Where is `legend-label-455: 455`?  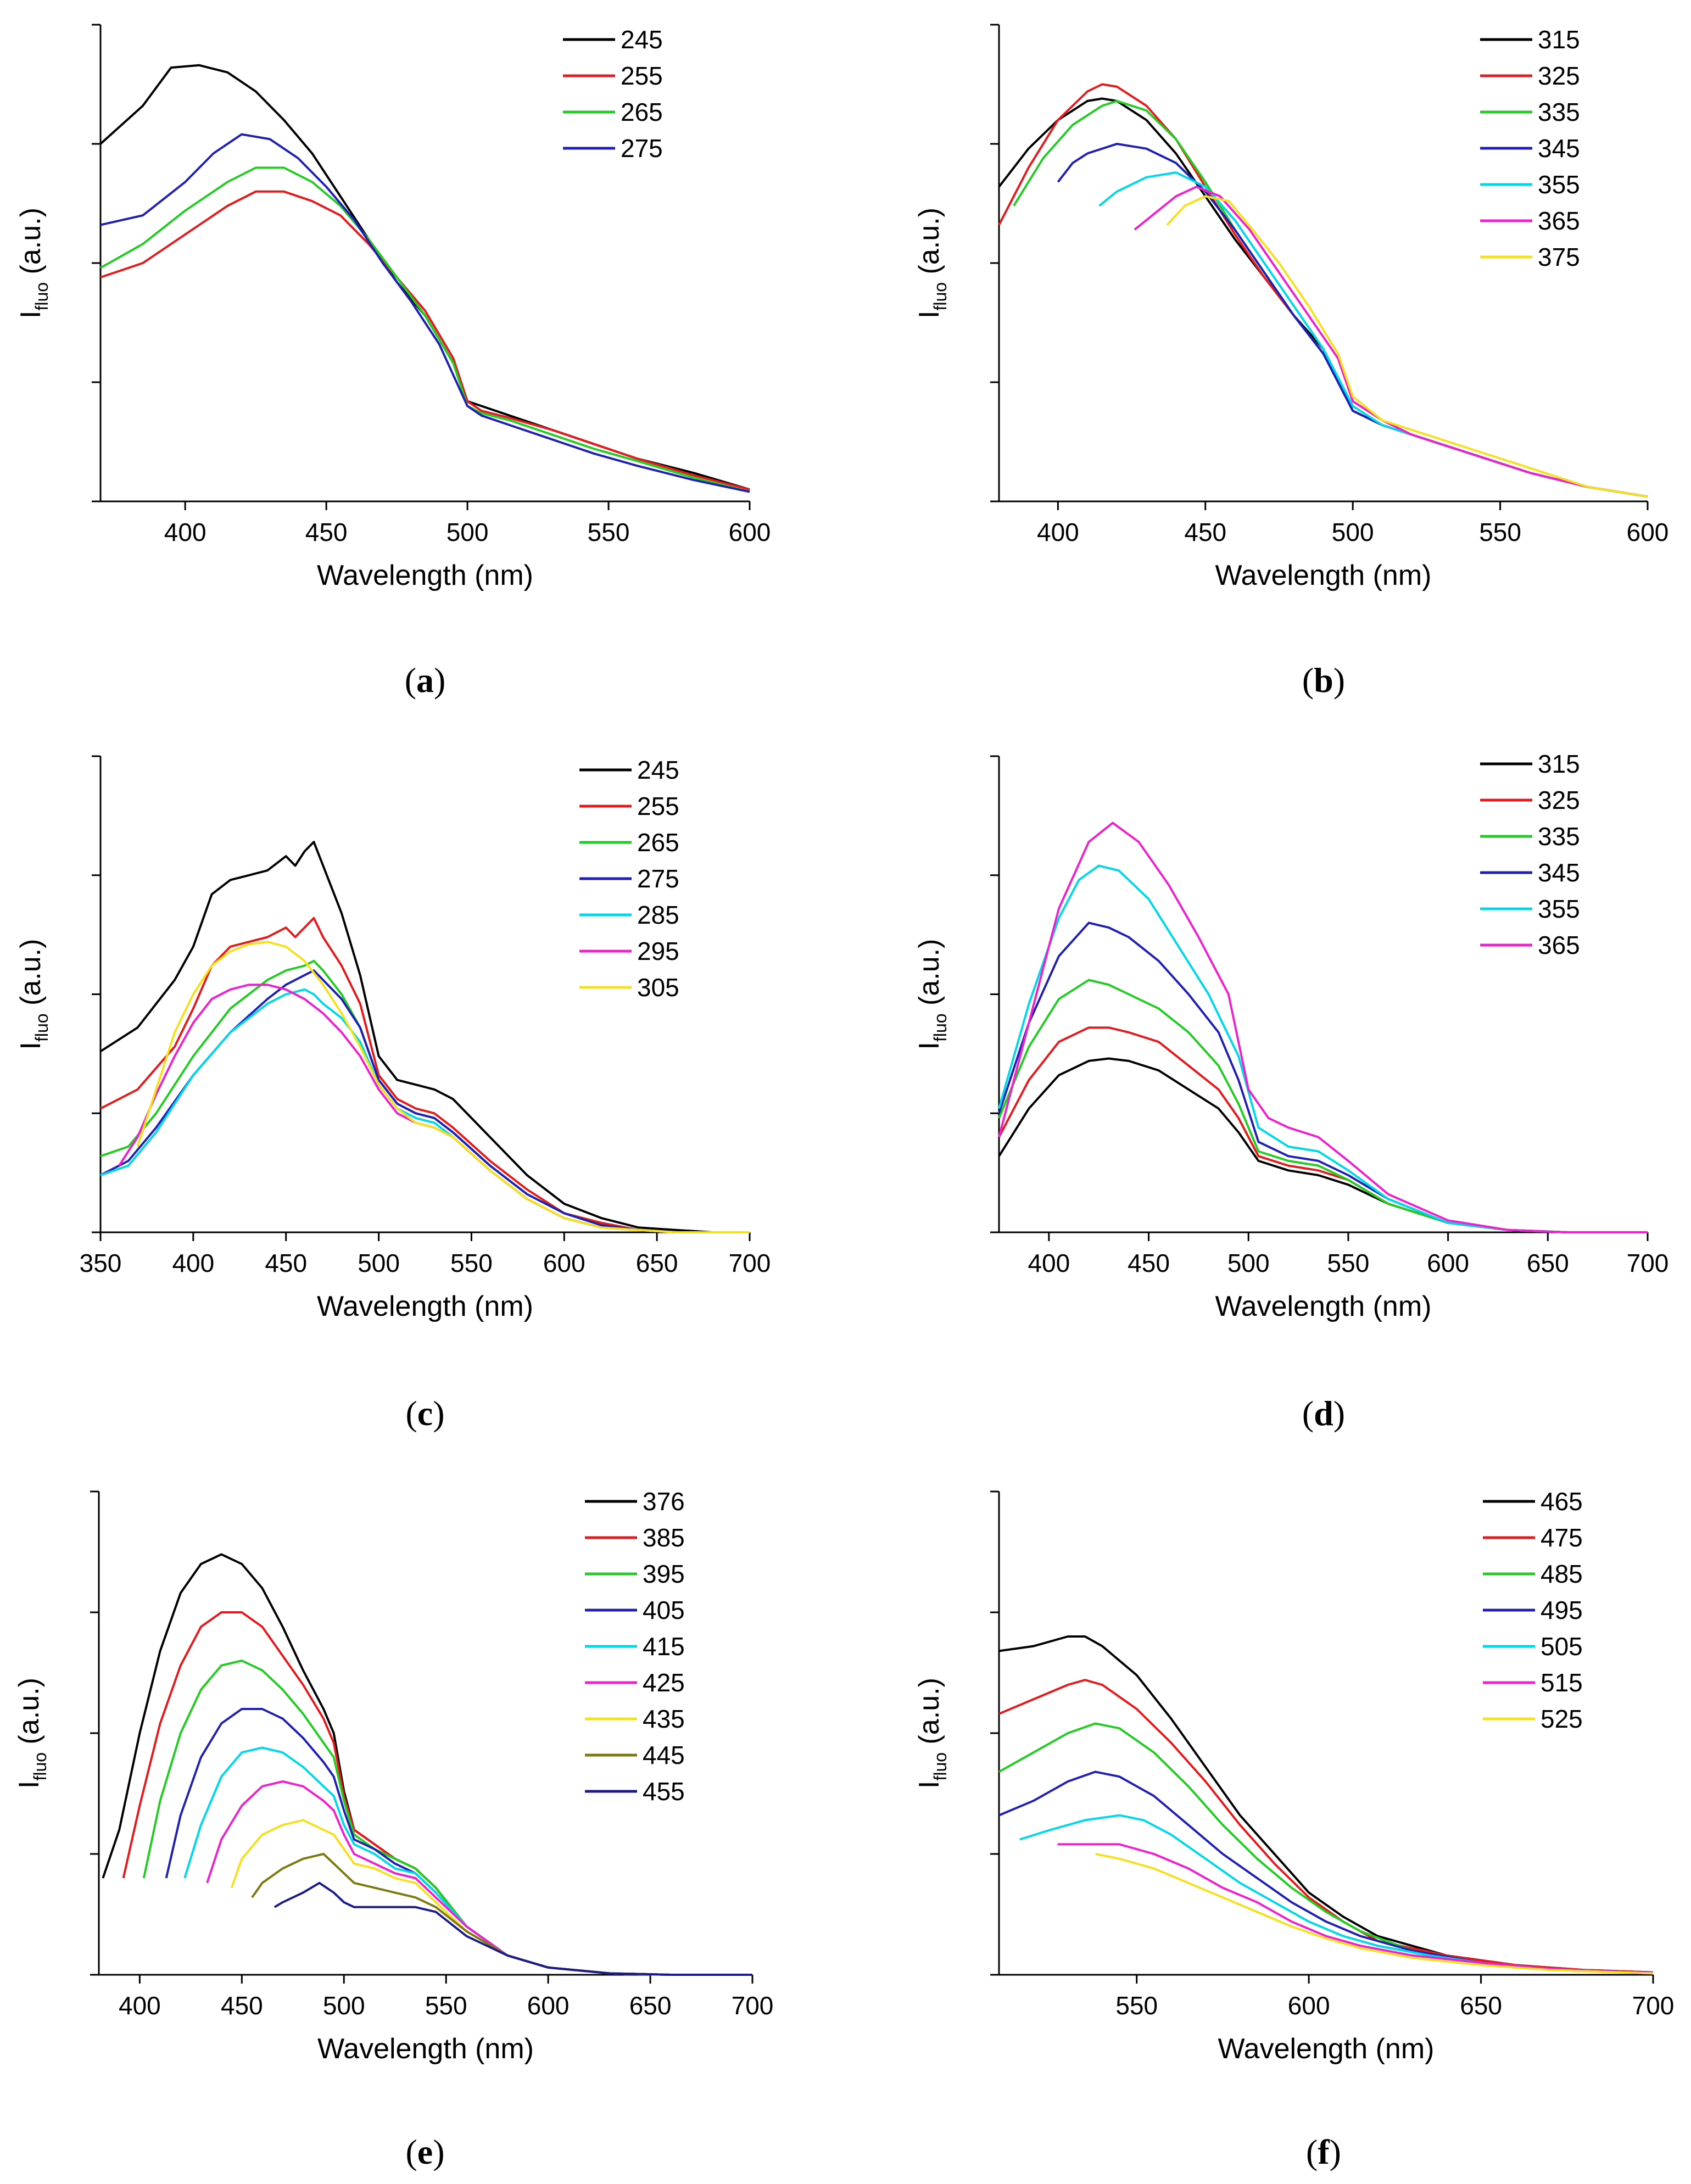 legend-label-455: 455 is located at coordinates (664, 1791).